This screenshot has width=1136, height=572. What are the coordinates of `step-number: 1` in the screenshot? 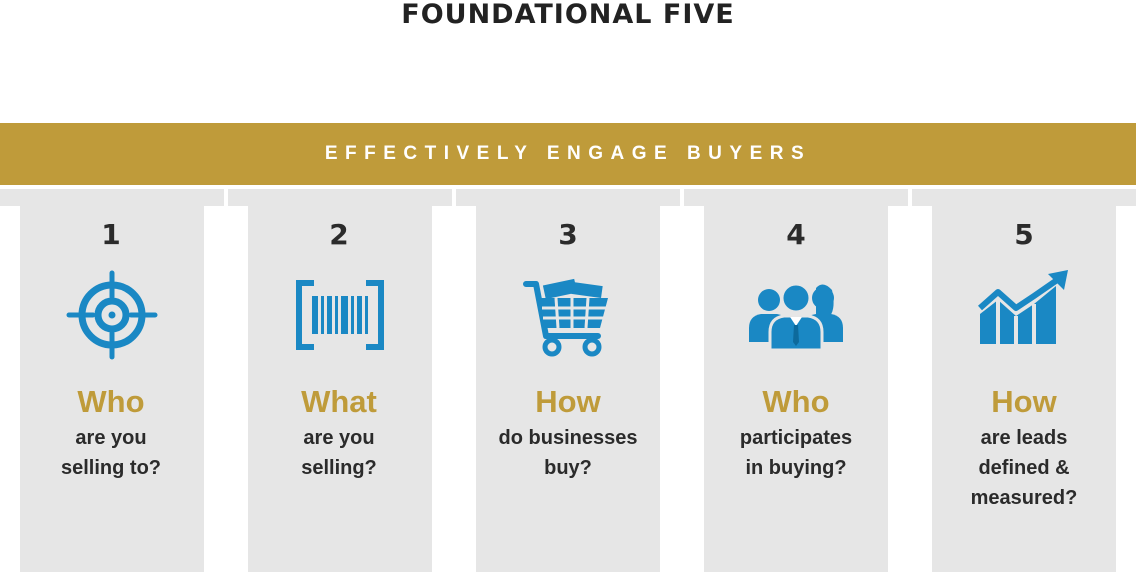 It's located at (111, 234).